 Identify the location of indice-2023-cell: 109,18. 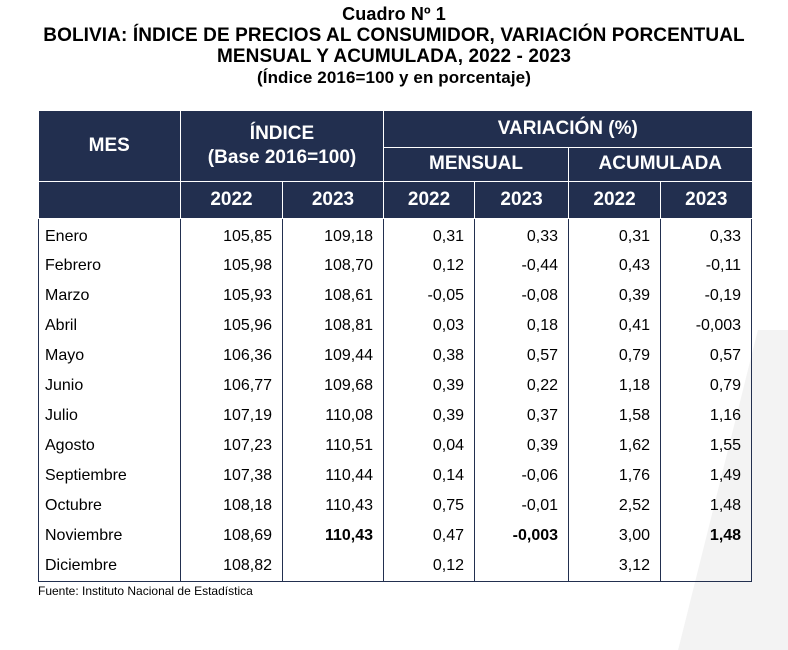
(333, 234).